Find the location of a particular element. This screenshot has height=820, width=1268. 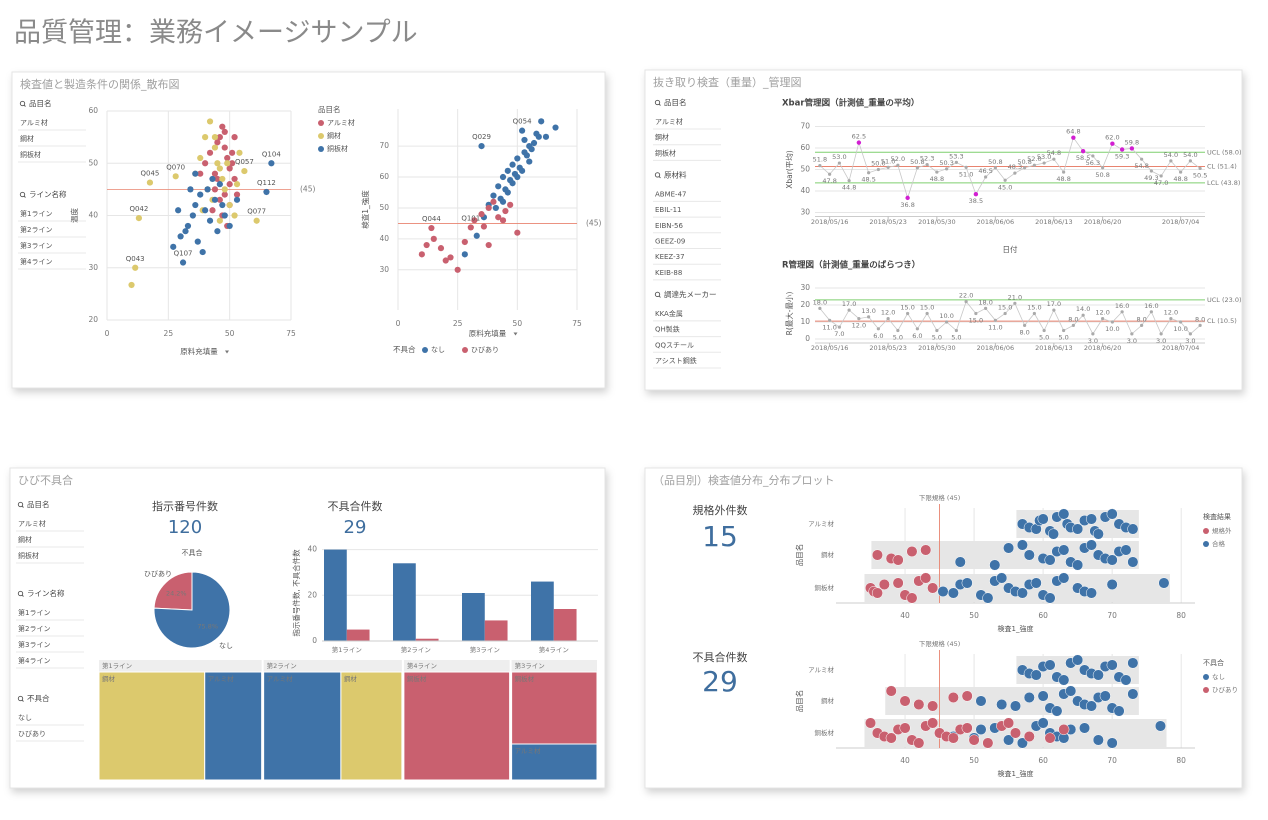

value-label: 22.0 is located at coordinates (966, 296).